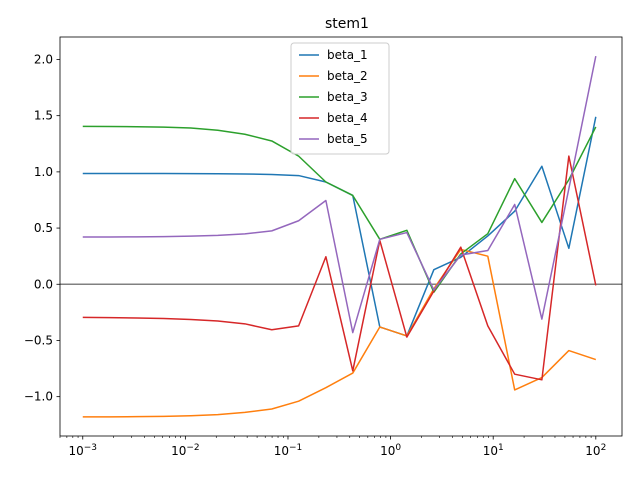 This screenshot has width=640, height=480. Describe the element at coordinates (38, 397) in the screenshot. I see `y-tick-label: −1.0` at that location.